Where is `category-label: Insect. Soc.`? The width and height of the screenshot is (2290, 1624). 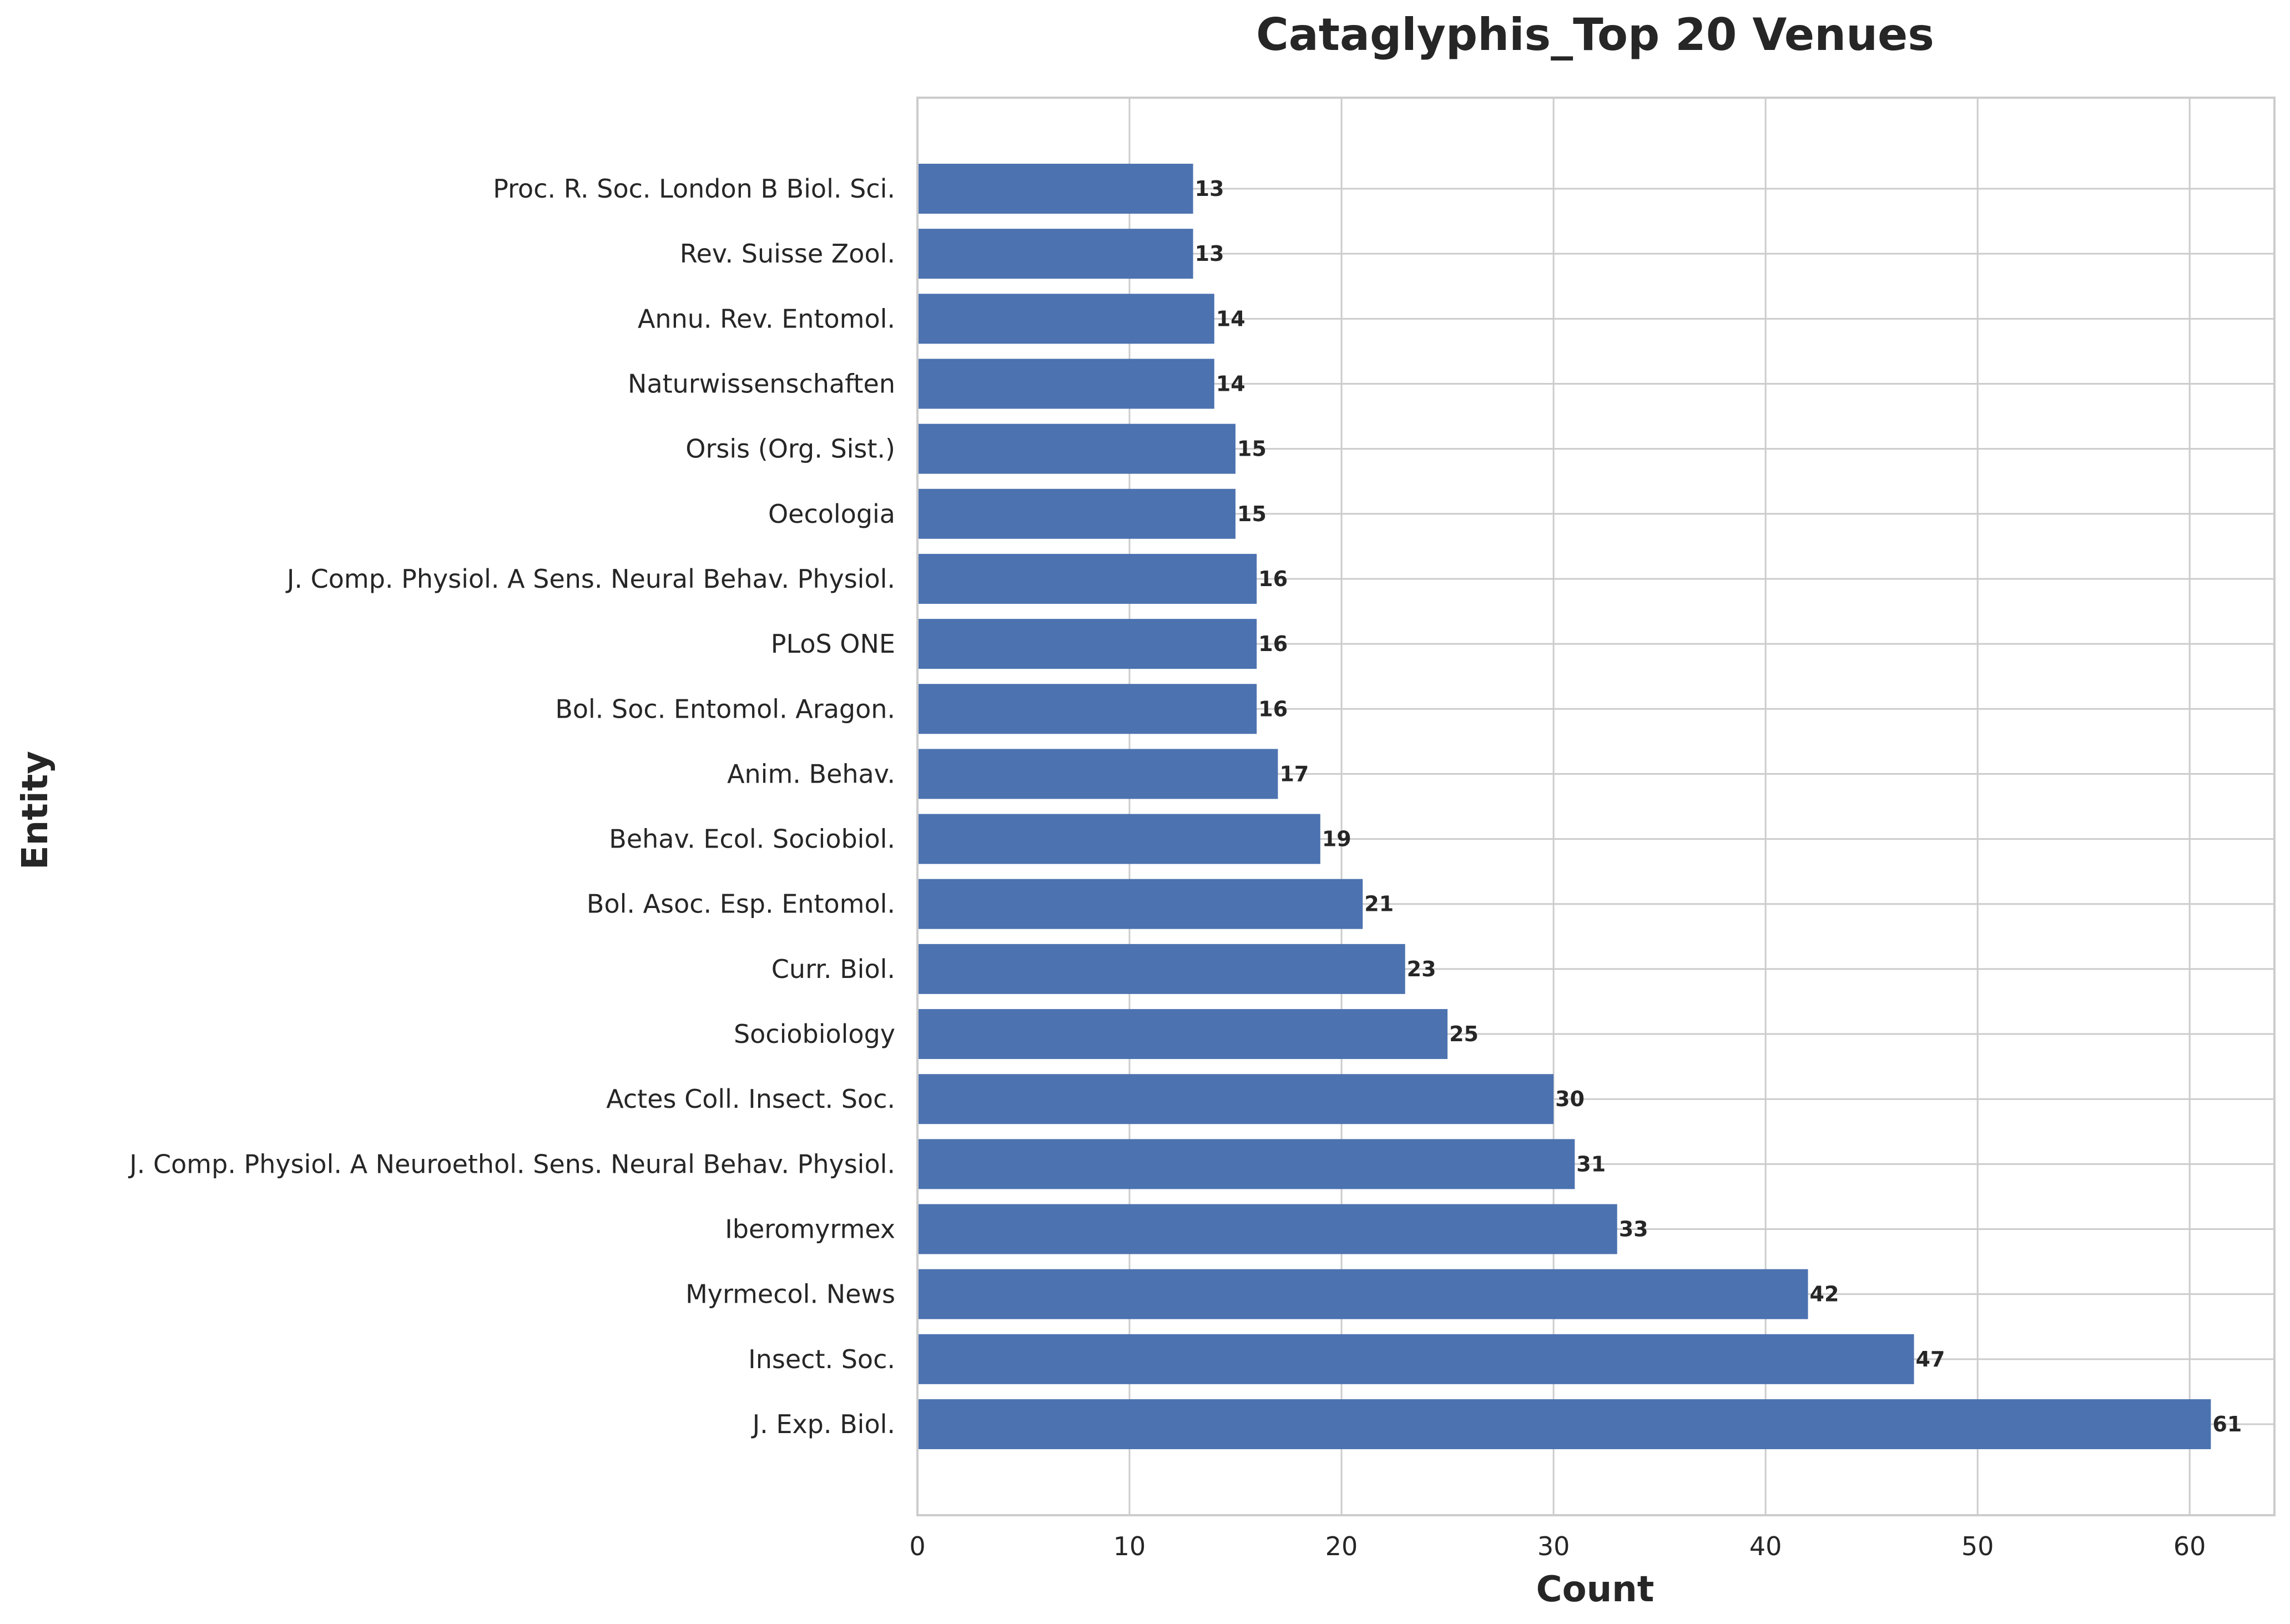 category-label: Insect. Soc. is located at coordinates (822, 1359).